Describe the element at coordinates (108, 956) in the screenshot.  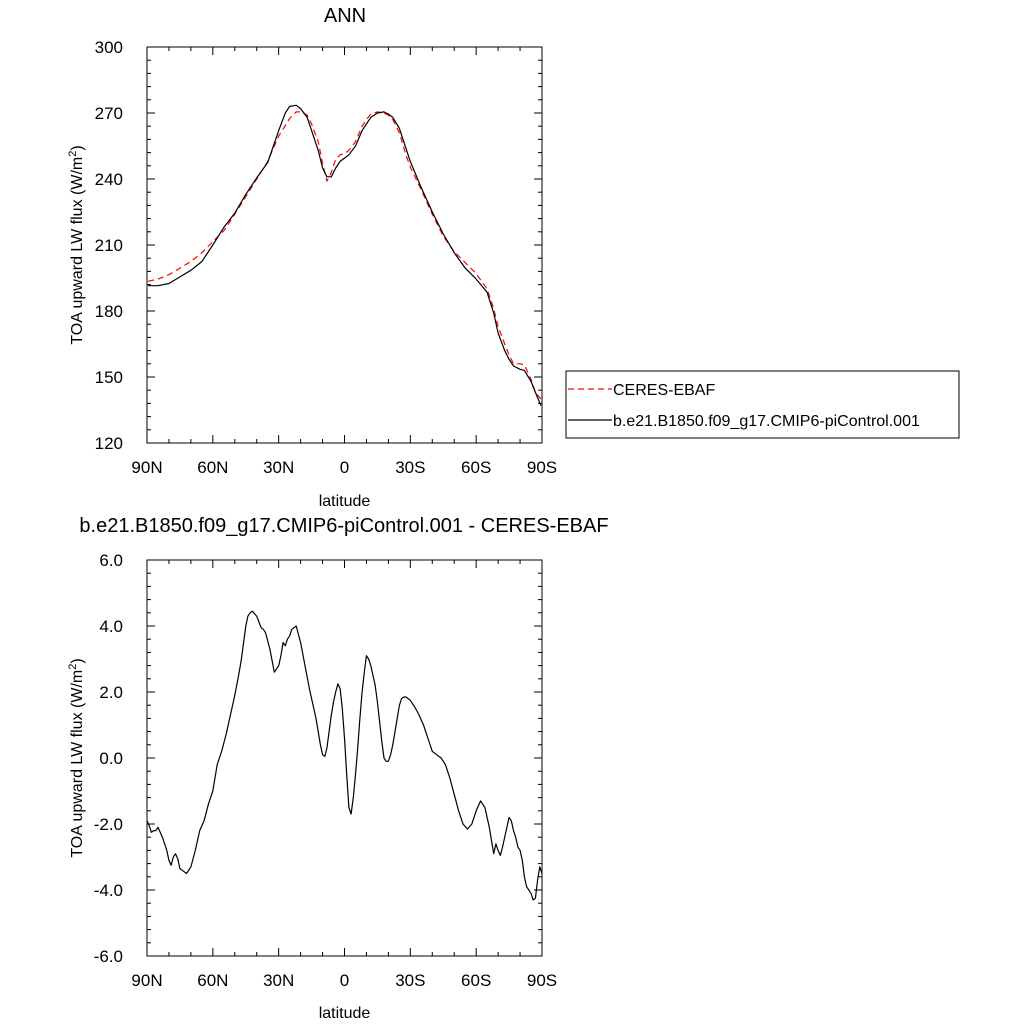
I see `y-tick-label: -6.0` at that location.